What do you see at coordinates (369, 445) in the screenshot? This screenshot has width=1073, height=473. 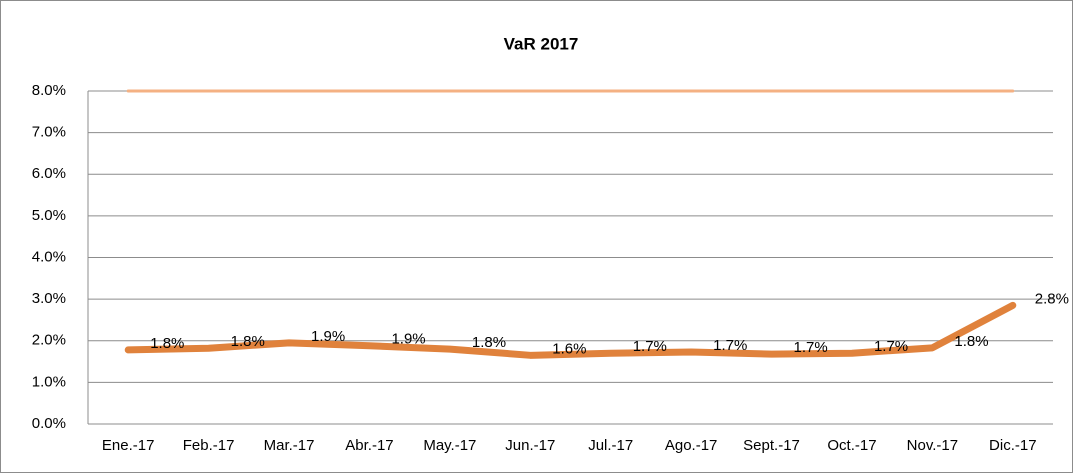 I see `x-tick-label: Abr.-17` at bounding box center [369, 445].